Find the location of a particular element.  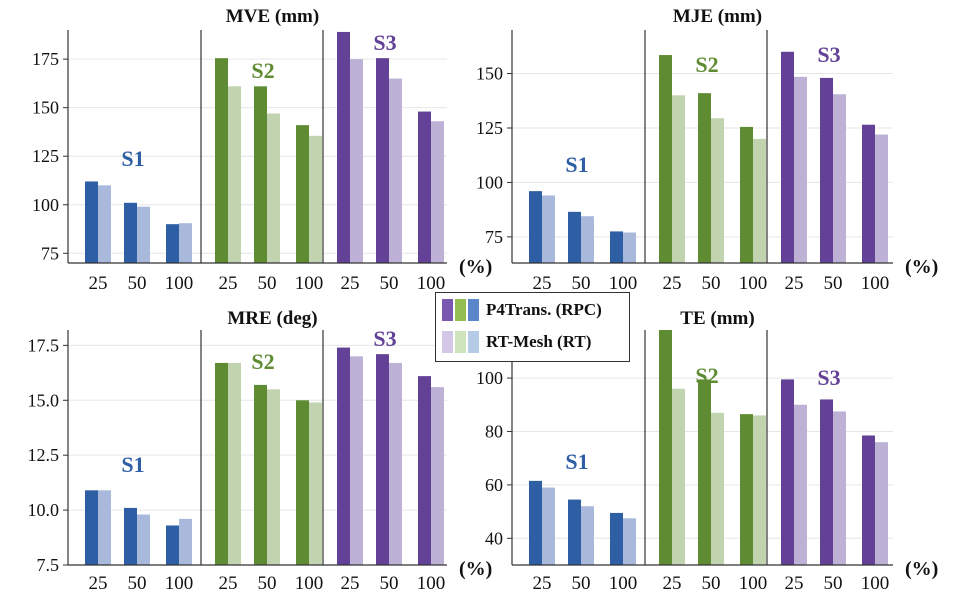

y-tick-label: 80 is located at coordinates (494, 431).